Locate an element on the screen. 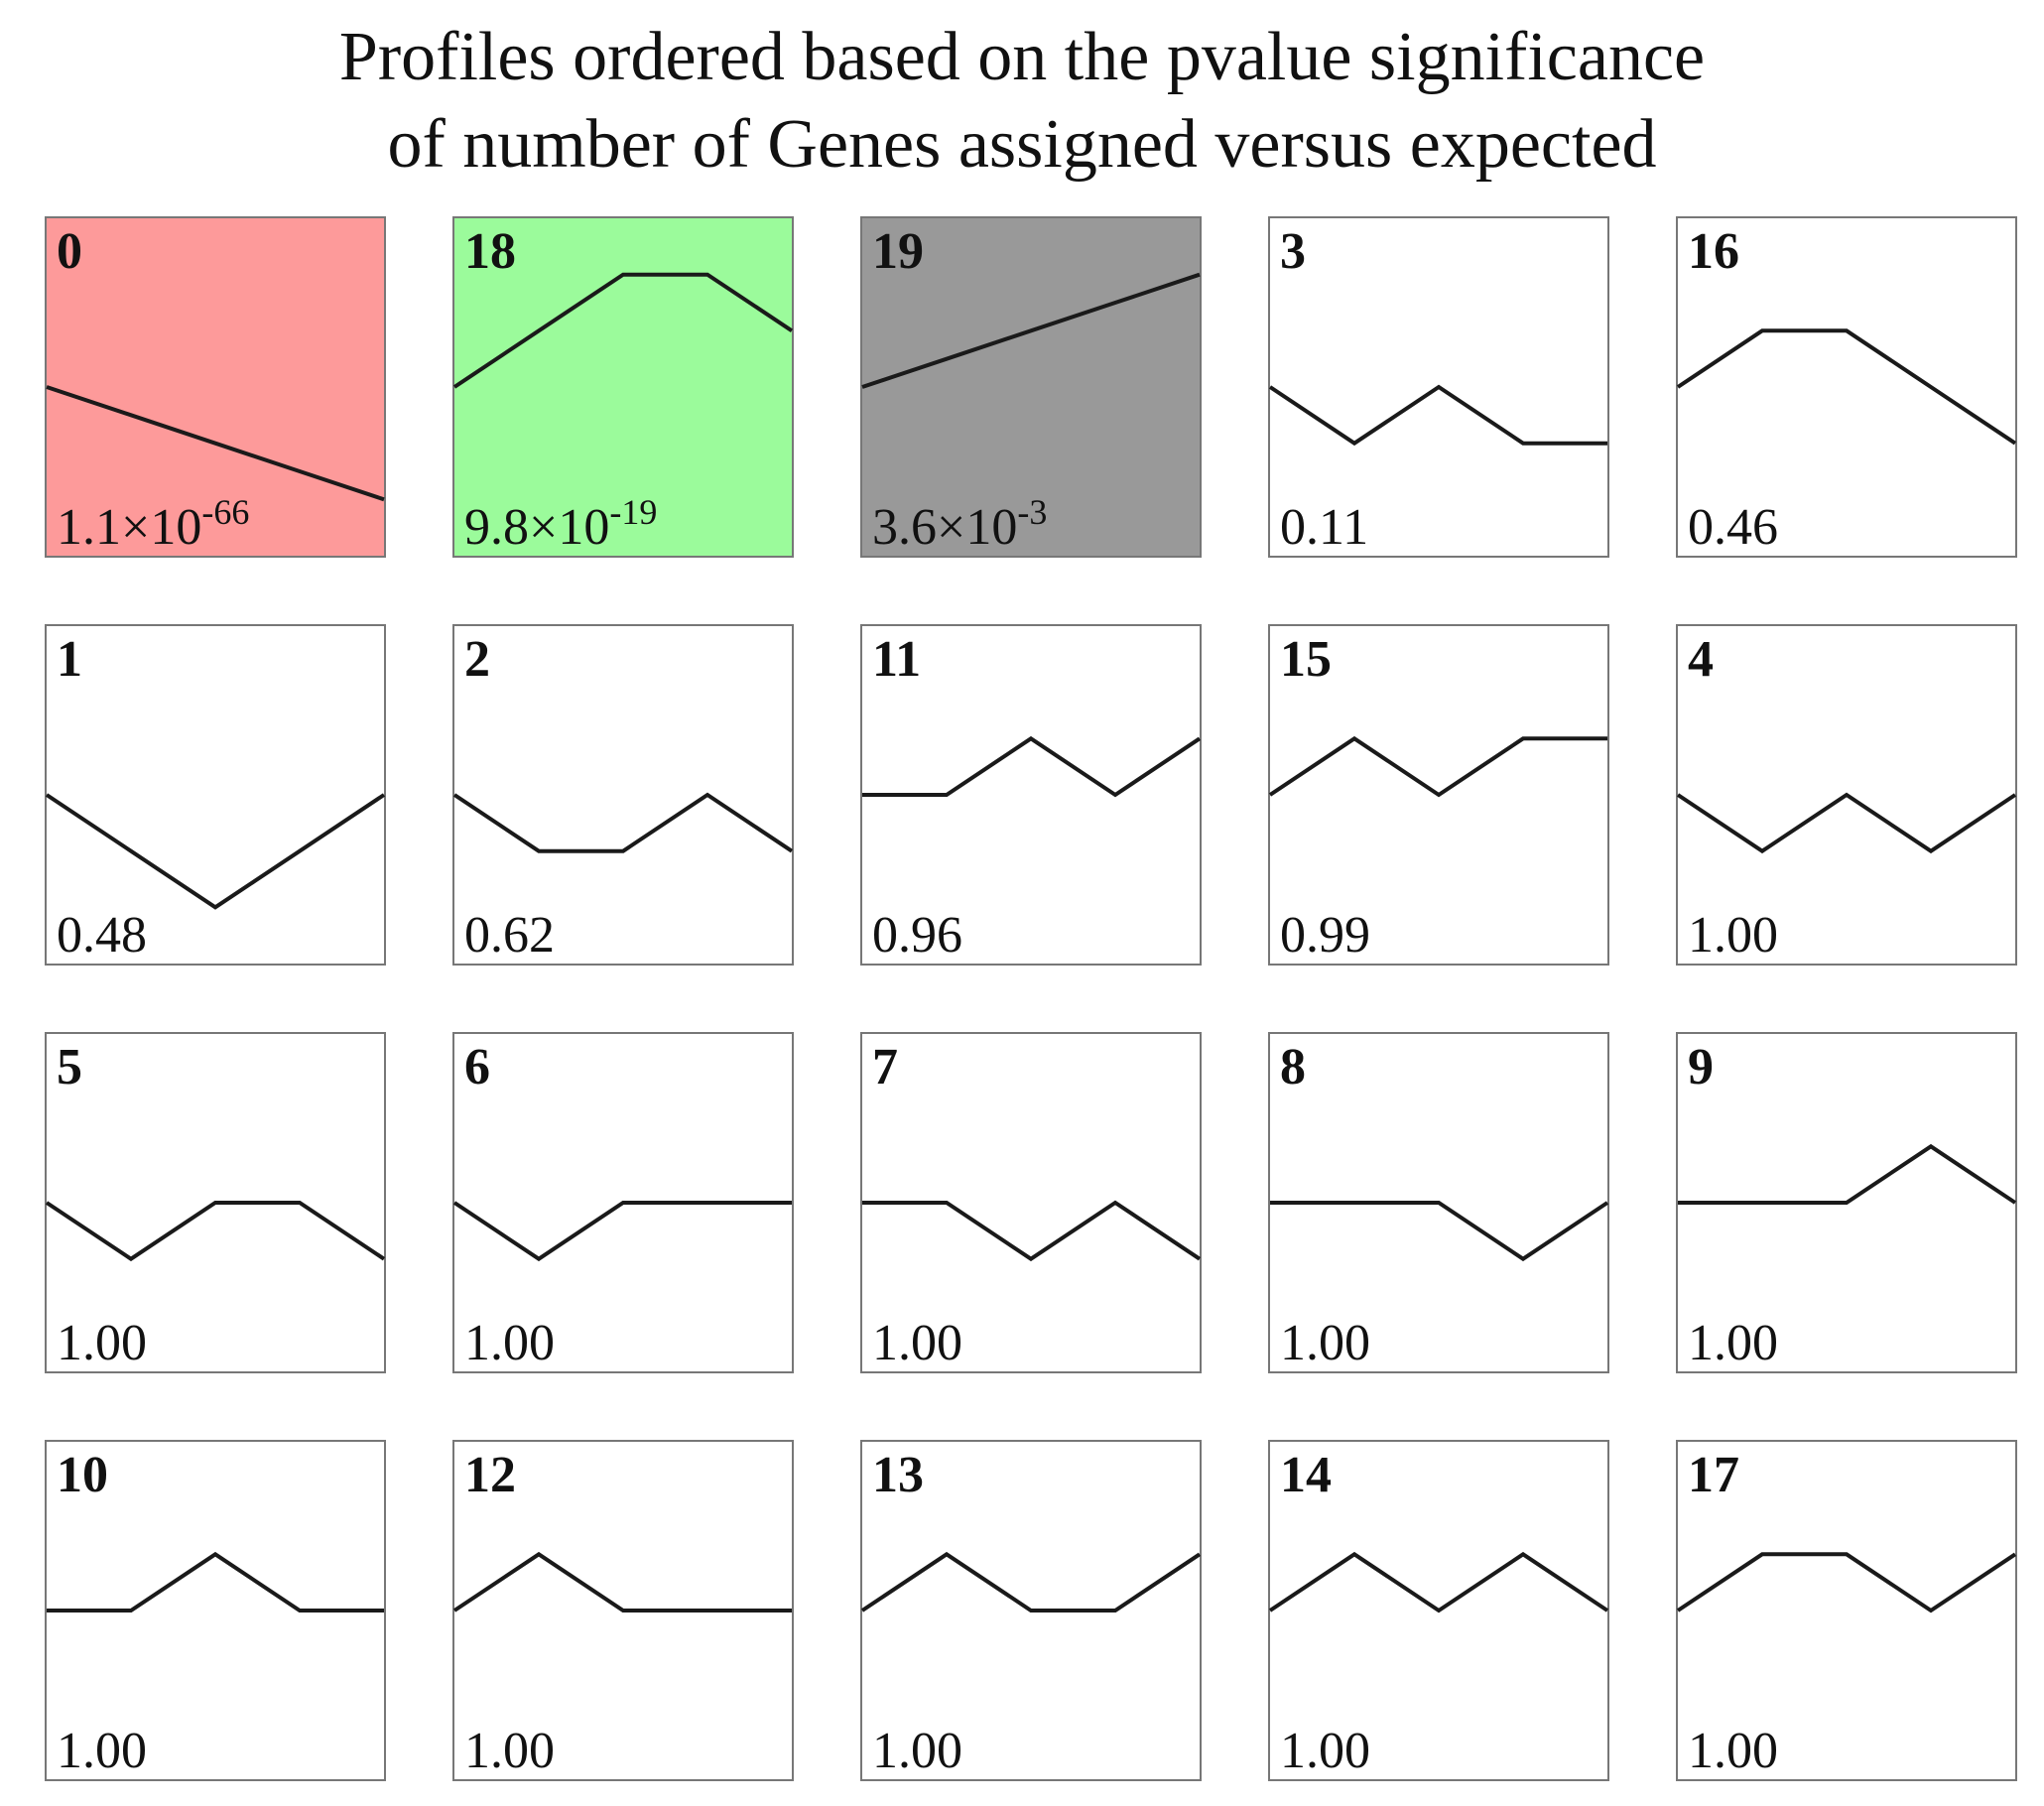  profile-pvalue: 0.62 is located at coordinates (509, 936).